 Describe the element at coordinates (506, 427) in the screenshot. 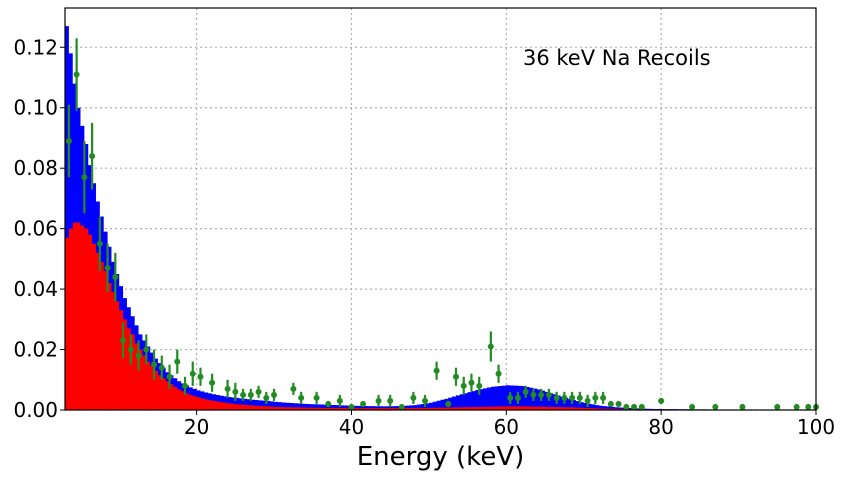

I see `x-tick-label: 60` at that location.